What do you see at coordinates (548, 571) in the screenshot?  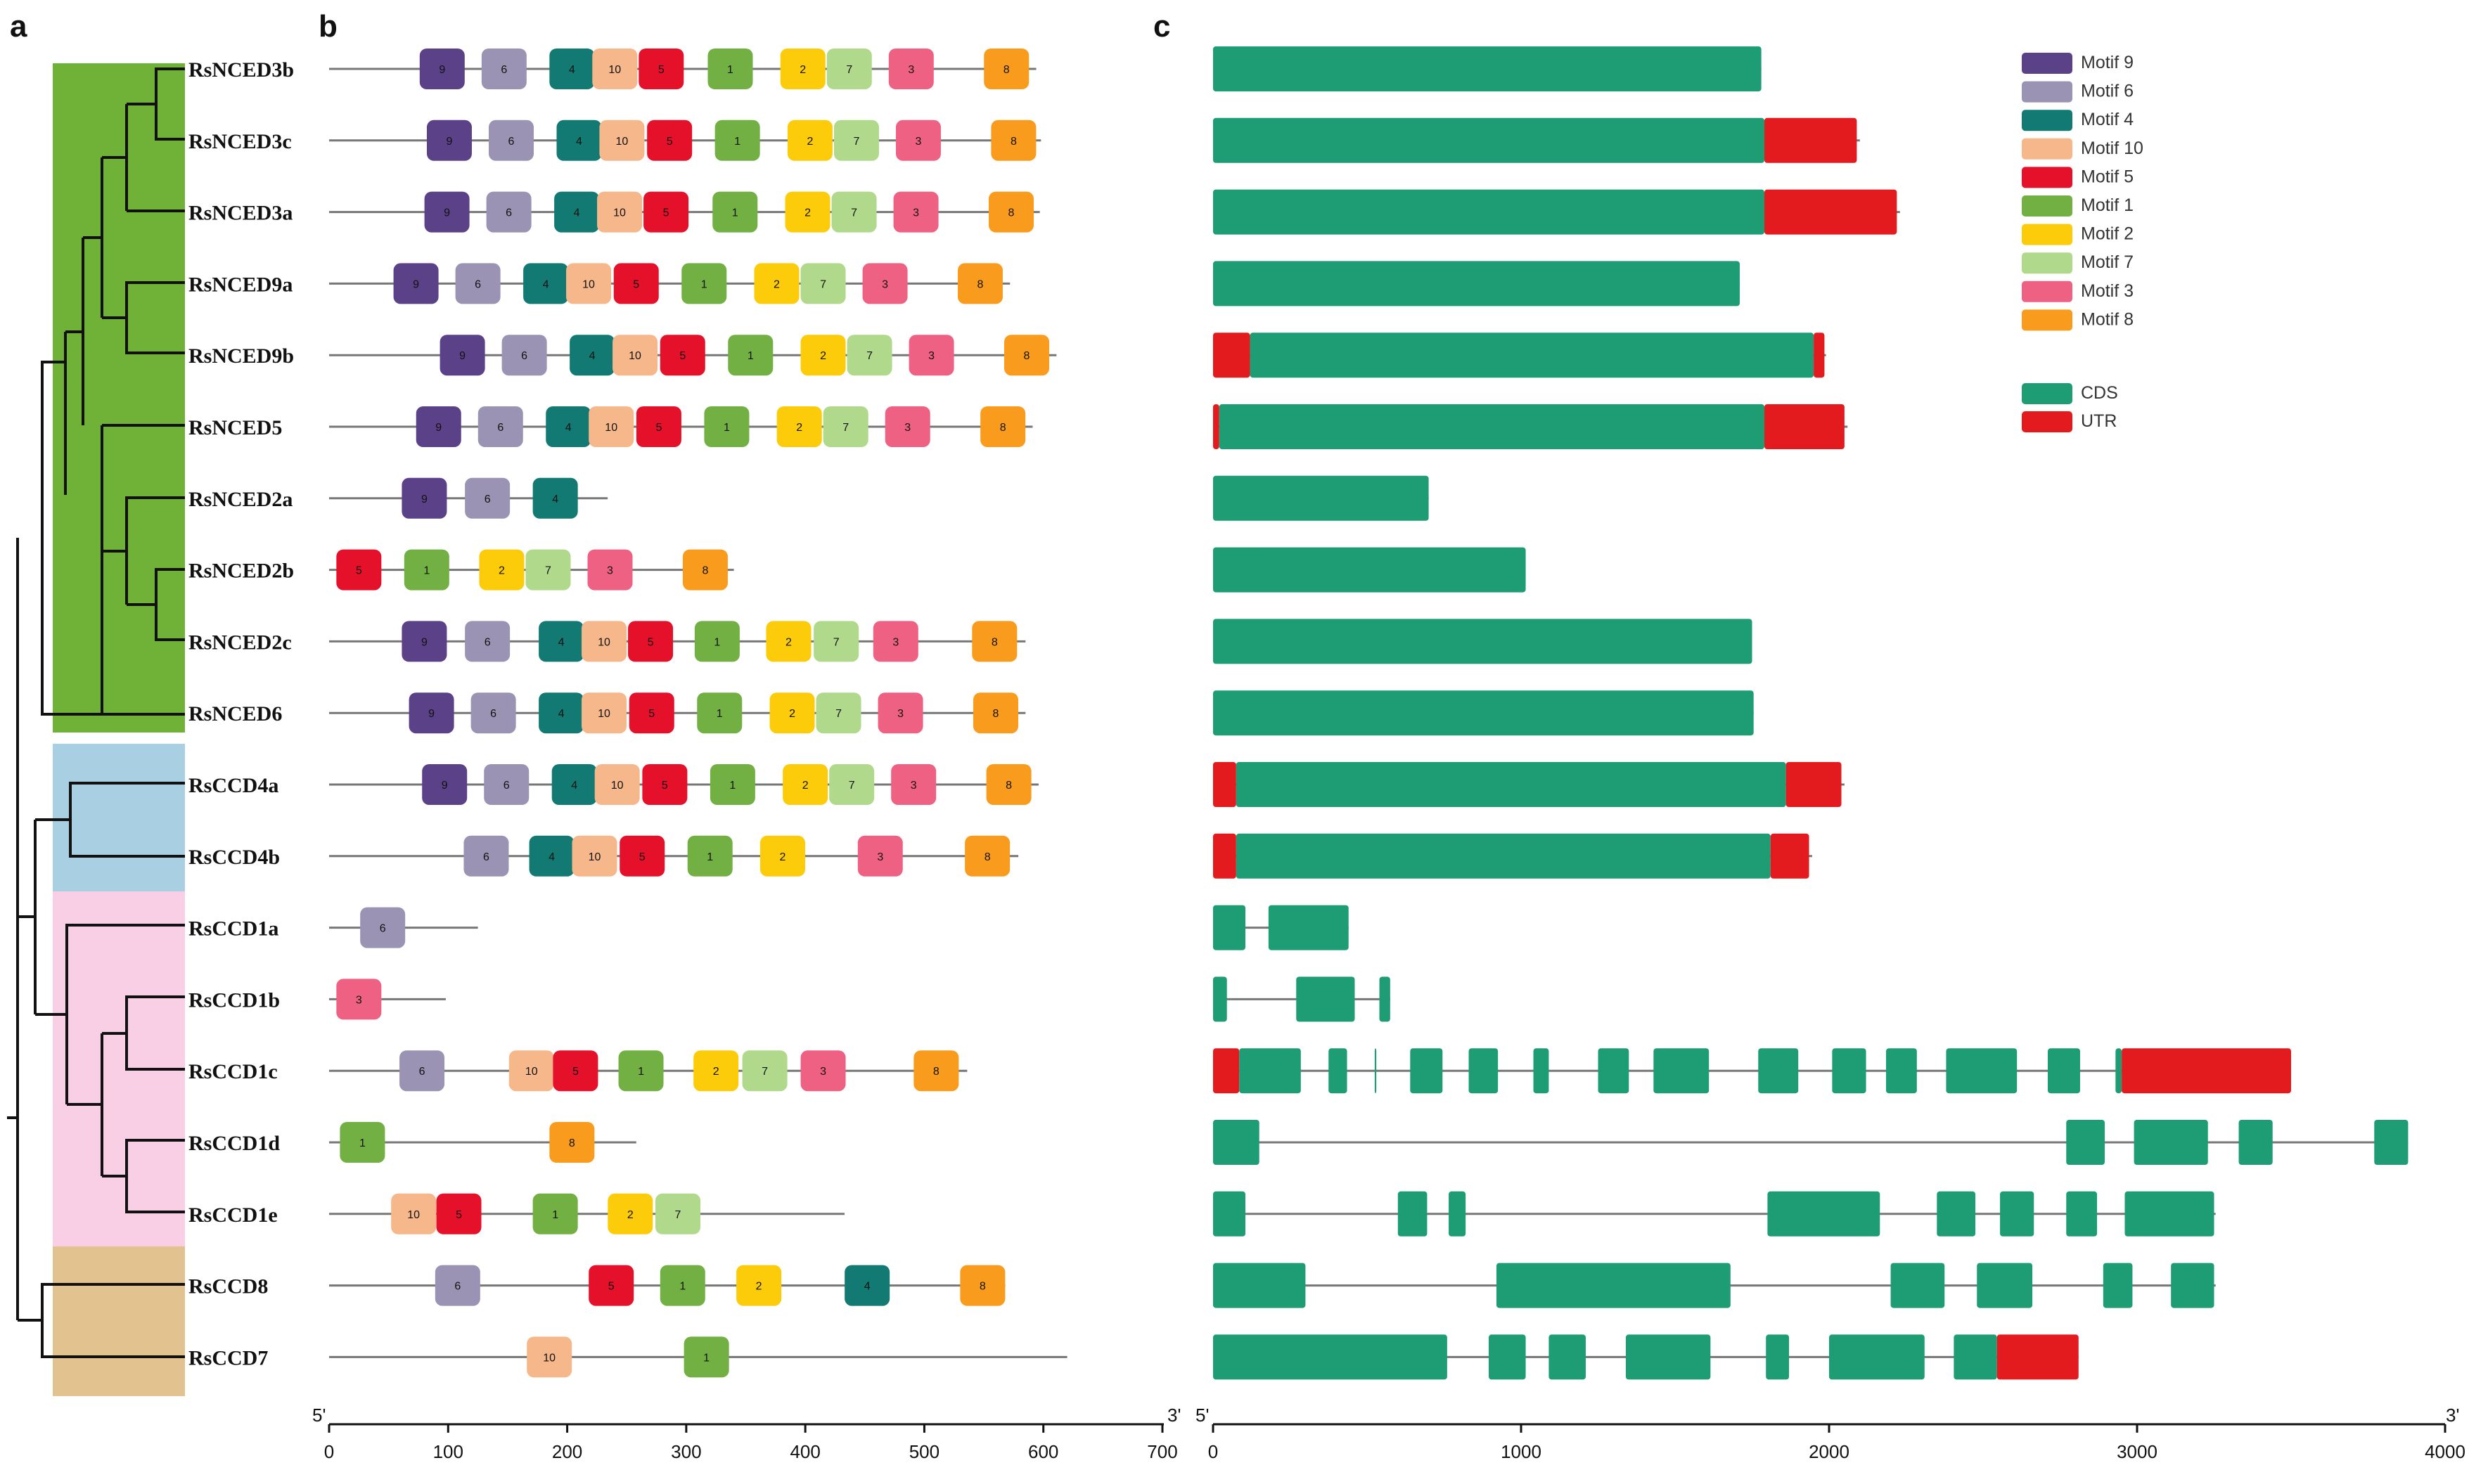 I see `motif-number: 7` at bounding box center [548, 571].